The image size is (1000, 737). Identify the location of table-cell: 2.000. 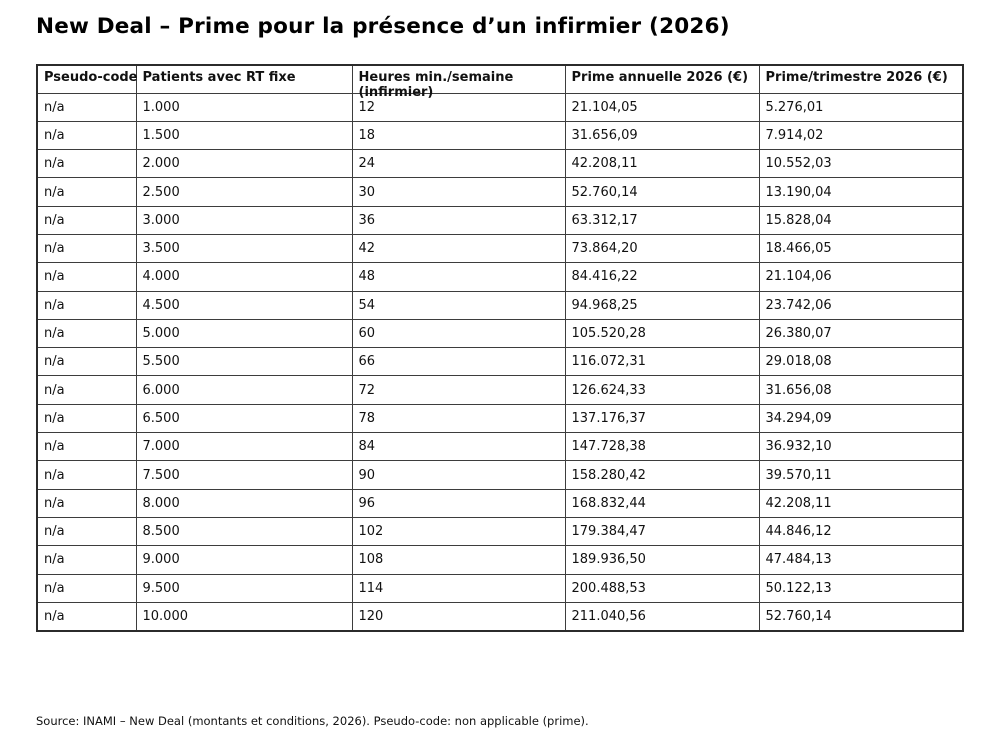
(244, 164).